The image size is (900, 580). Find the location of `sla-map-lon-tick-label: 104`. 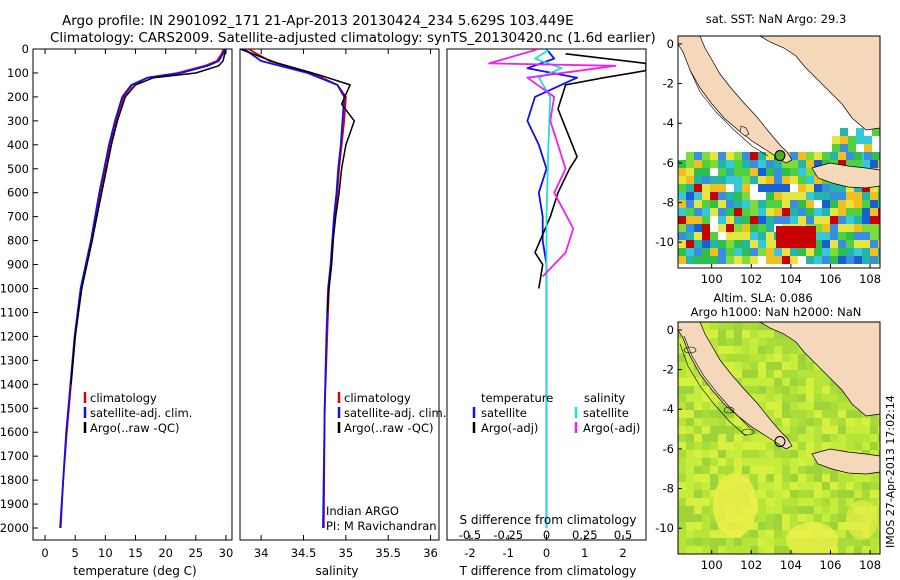

sla-map-lon-tick-label: 104 is located at coordinates (791, 565).